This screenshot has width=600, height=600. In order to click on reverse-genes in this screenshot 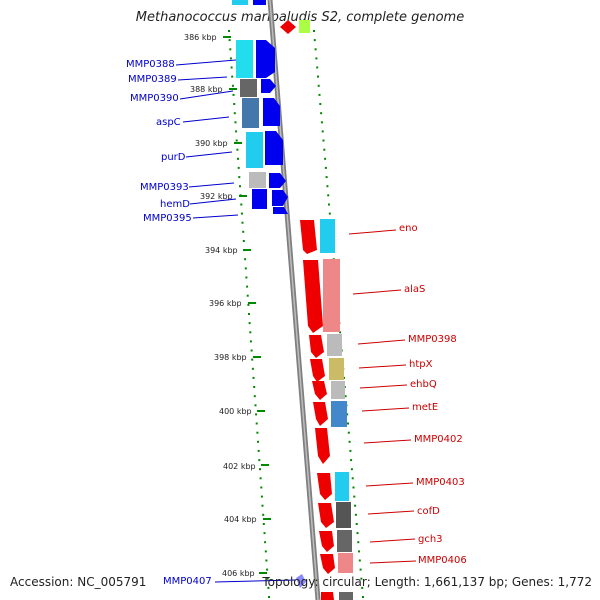, I will do `click(324, 409)`.